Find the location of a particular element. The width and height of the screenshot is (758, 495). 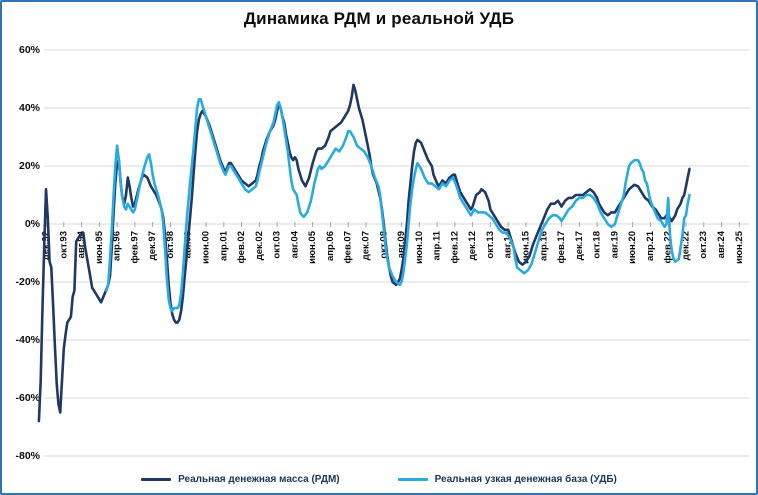

svg-text: авг.24 is located at coordinates (721, 244).